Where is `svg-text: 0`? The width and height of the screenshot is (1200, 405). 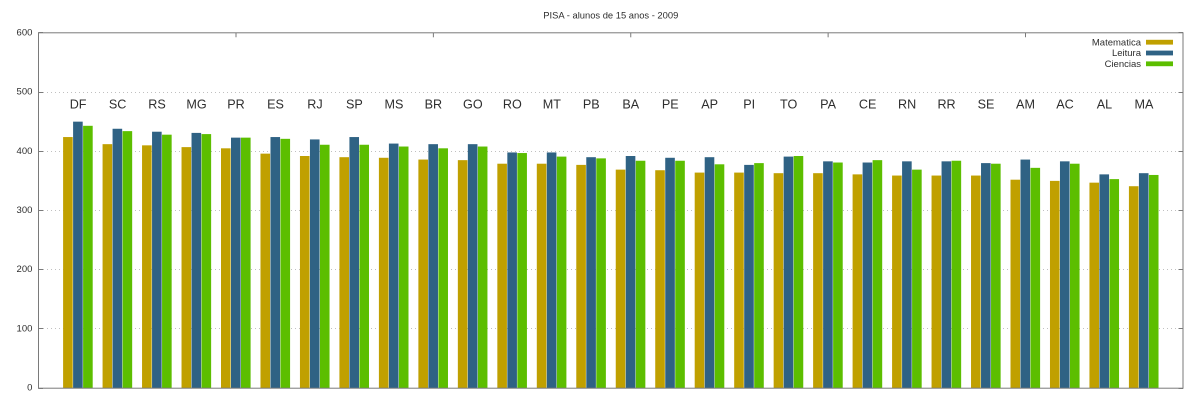 svg-text: 0 is located at coordinates (29, 388).